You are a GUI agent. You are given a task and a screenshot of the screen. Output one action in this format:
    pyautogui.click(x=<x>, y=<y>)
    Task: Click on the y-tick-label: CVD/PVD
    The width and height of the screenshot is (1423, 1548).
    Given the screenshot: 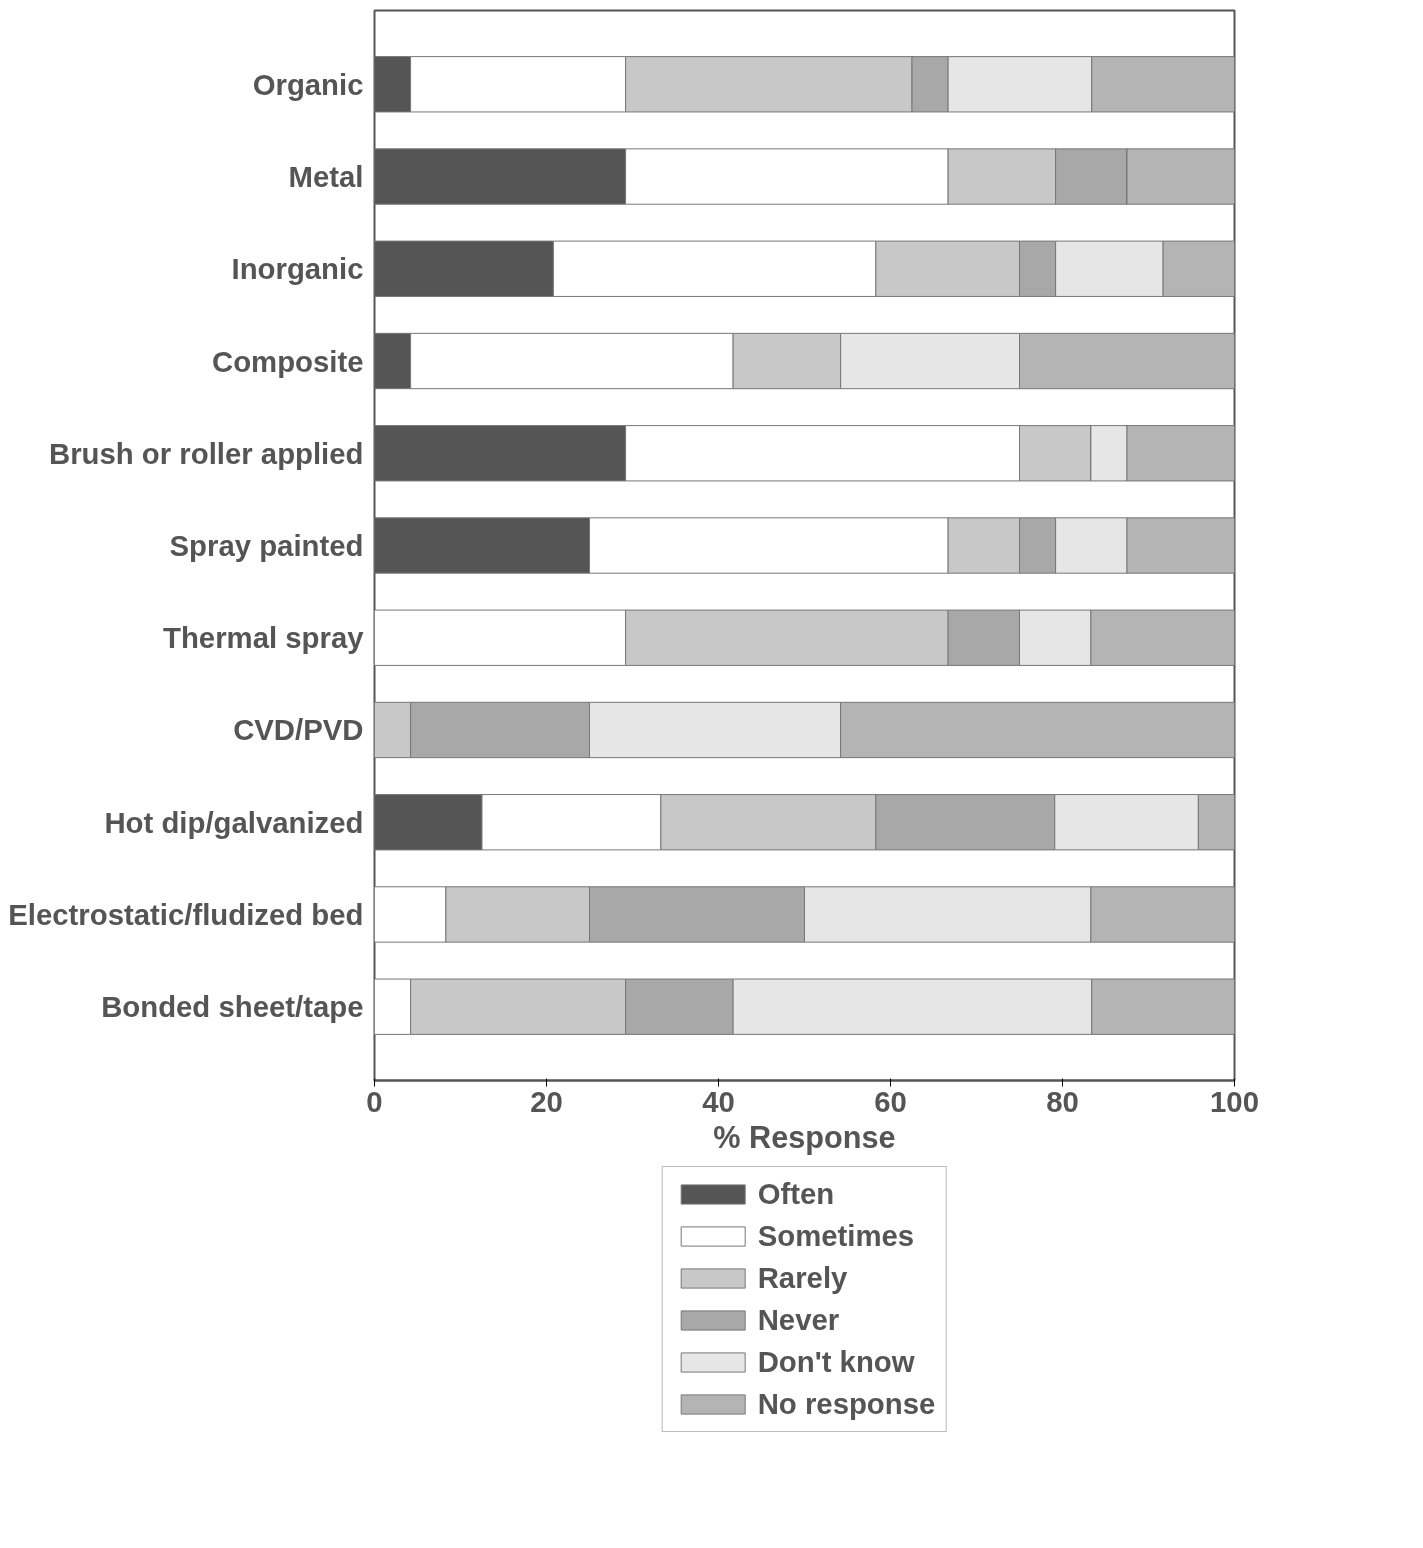 What is the action you would take?
    pyautogui.click(x=298, y=730)
    